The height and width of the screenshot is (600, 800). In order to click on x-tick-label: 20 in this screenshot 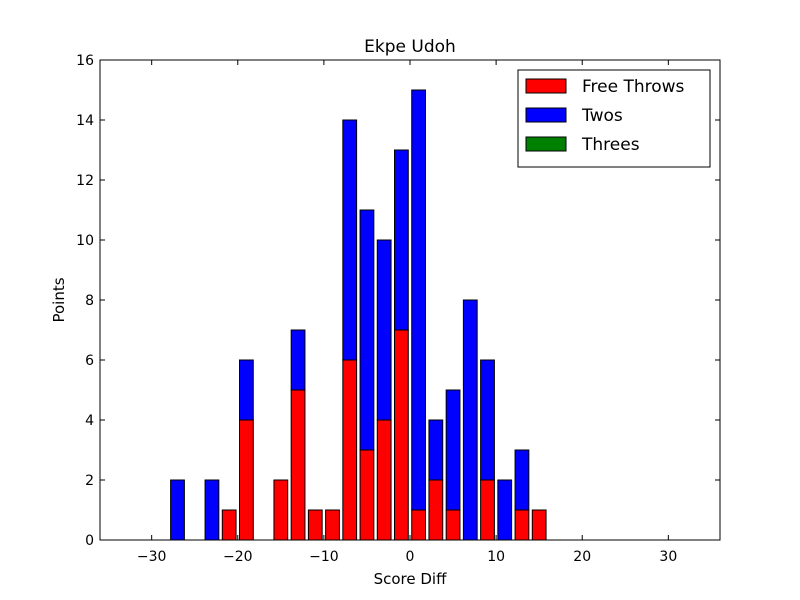, I will do `click(582, 557)`.